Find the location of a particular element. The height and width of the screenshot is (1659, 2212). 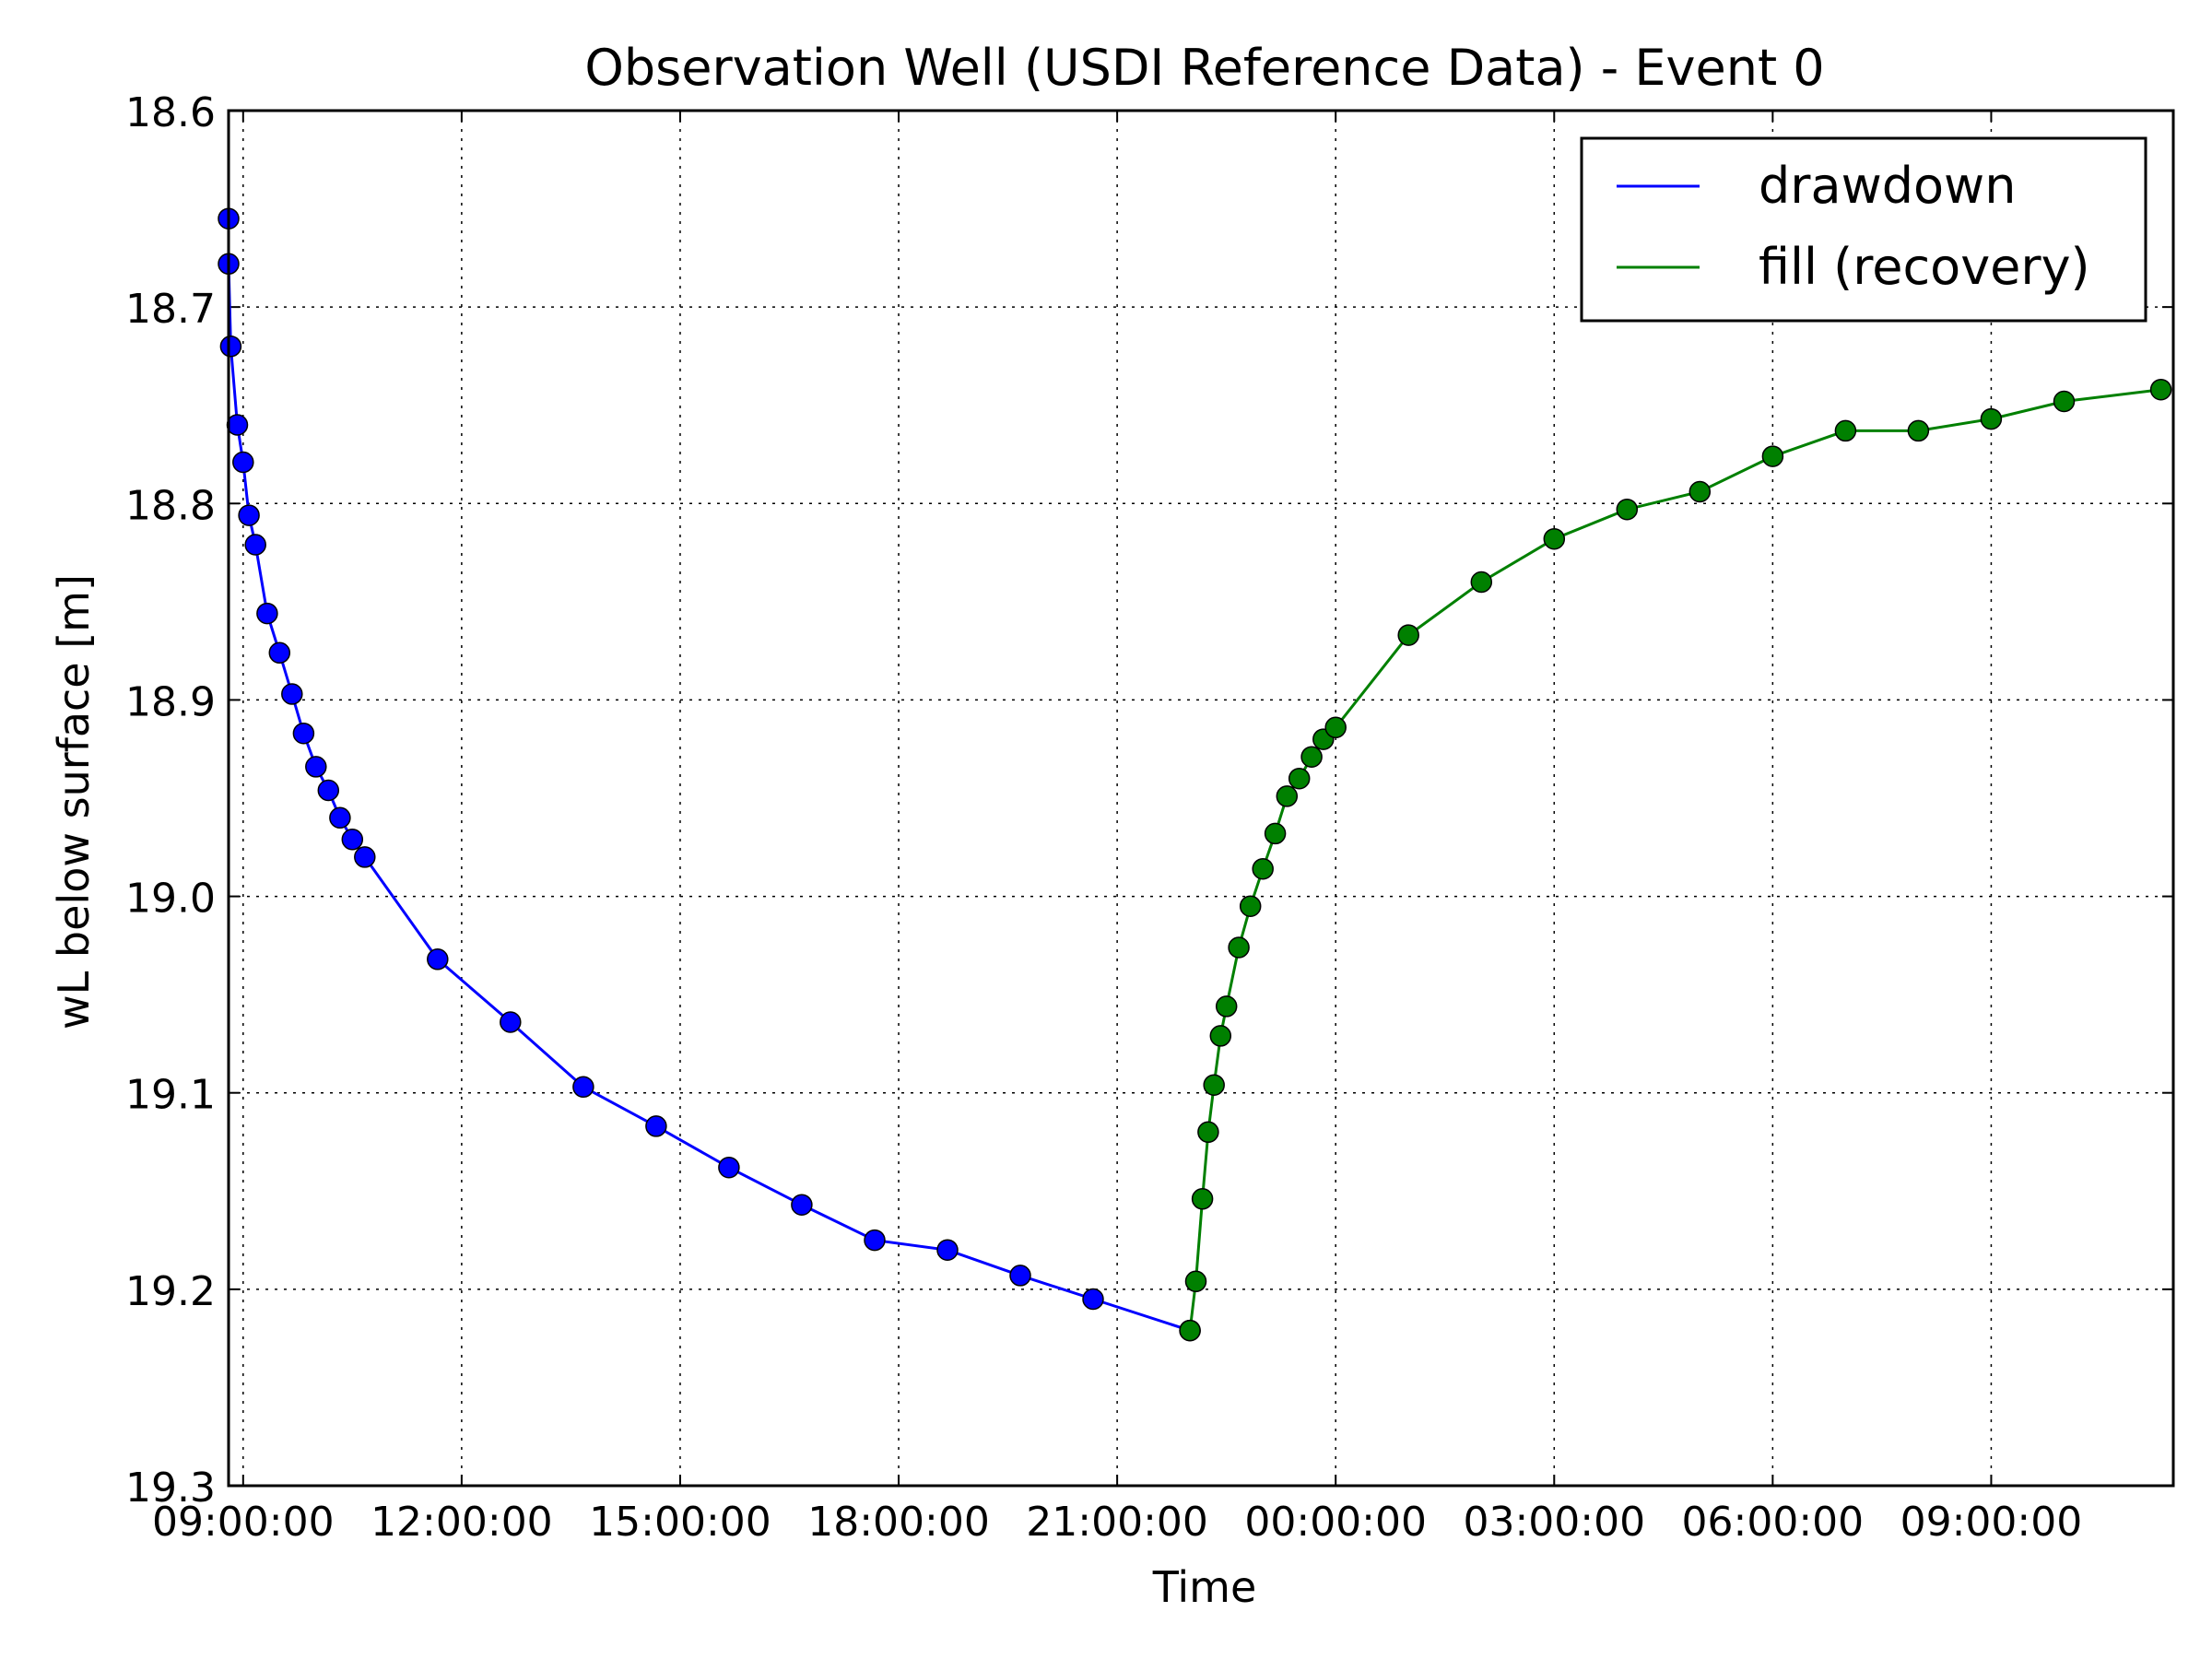

x-tick-label: 18:00:00 is located at coordinates (898, 1522).